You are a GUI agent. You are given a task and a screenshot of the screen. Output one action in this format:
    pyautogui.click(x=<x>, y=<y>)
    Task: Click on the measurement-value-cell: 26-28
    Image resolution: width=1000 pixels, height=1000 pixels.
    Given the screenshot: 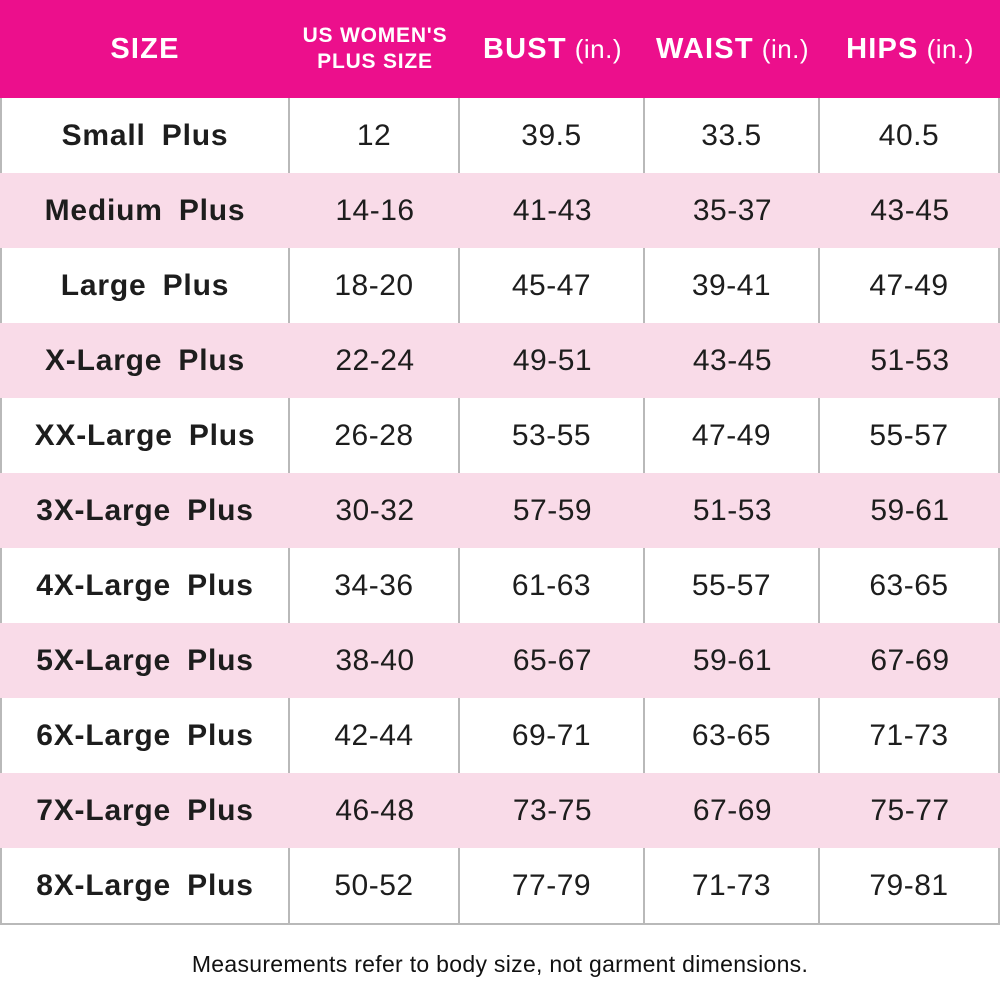 What is the action you would take?
    pyautogui.click(x=375, y=435)
    